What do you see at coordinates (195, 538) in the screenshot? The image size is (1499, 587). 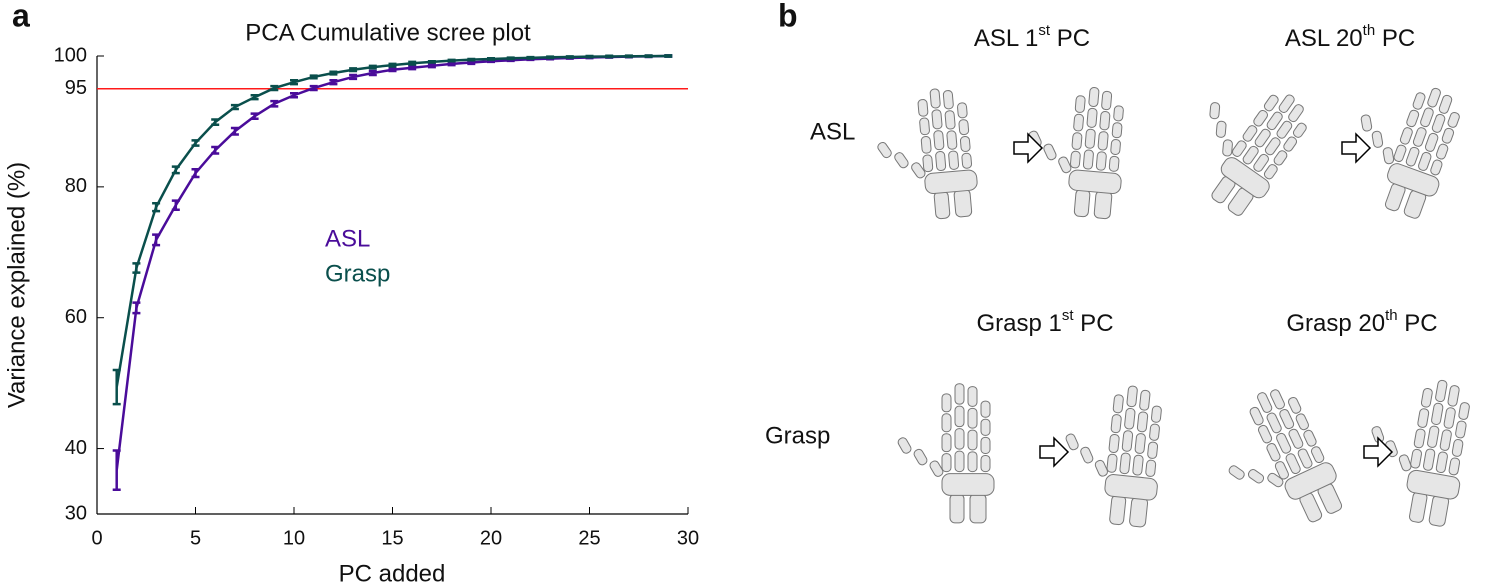 I see `x-tick-label: 5` at bounding box center [195, 538].